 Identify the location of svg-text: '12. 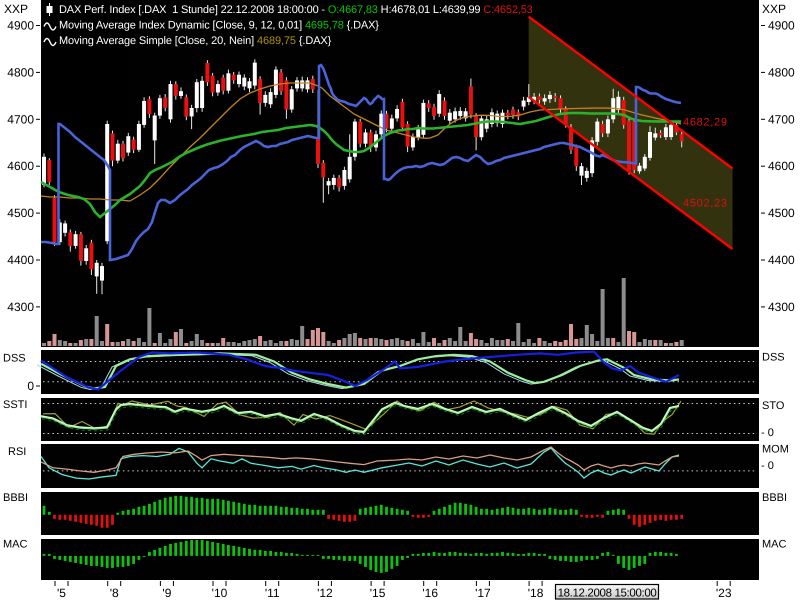
(325, 593).